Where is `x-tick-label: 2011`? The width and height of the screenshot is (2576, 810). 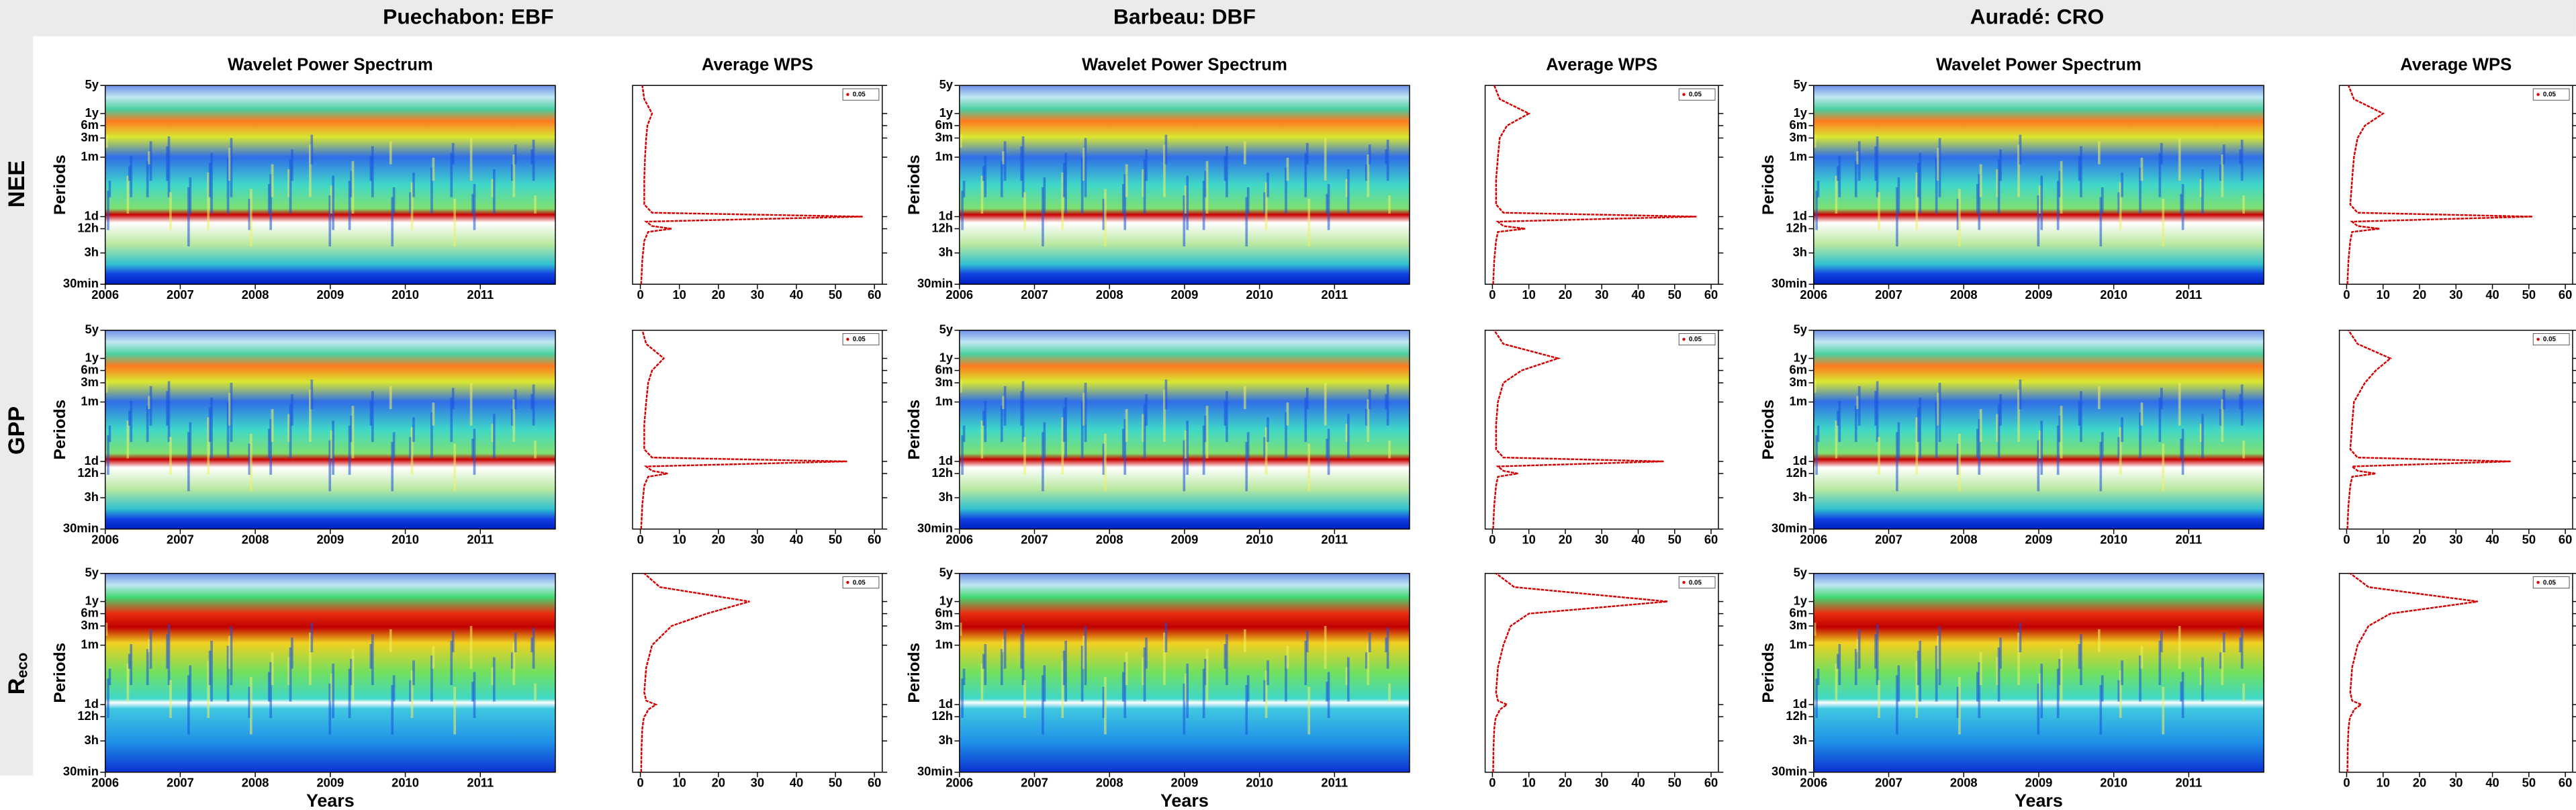 x-tick-label: 2011 is located at coordinates (2188, 783).